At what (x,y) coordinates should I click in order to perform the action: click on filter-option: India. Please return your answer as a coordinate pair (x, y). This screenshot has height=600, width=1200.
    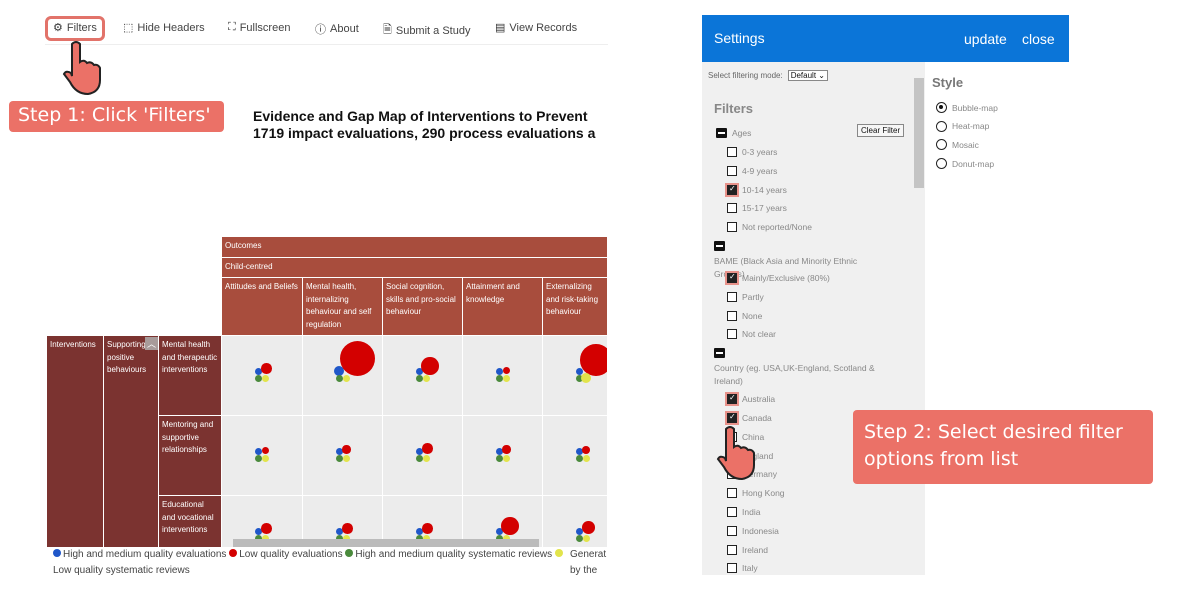
    Looking at the image, I should click on (743, 512).